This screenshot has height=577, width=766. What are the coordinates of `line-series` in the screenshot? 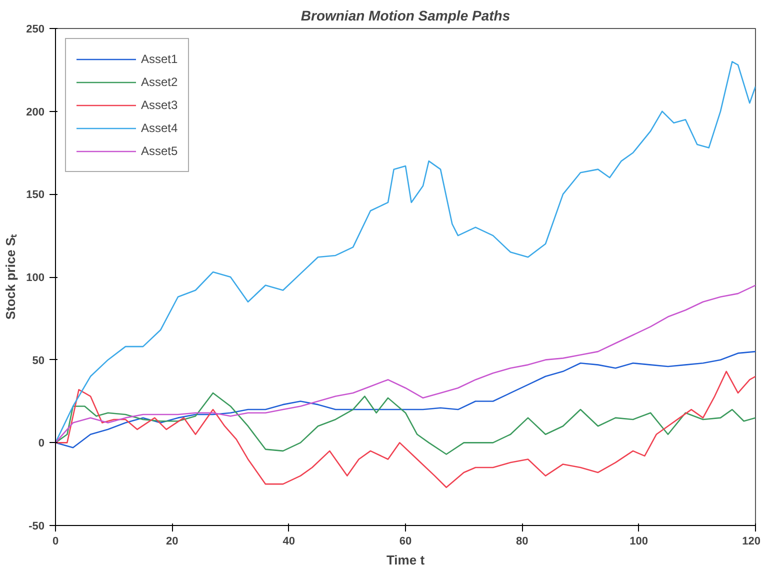 It's located at (406, 423).